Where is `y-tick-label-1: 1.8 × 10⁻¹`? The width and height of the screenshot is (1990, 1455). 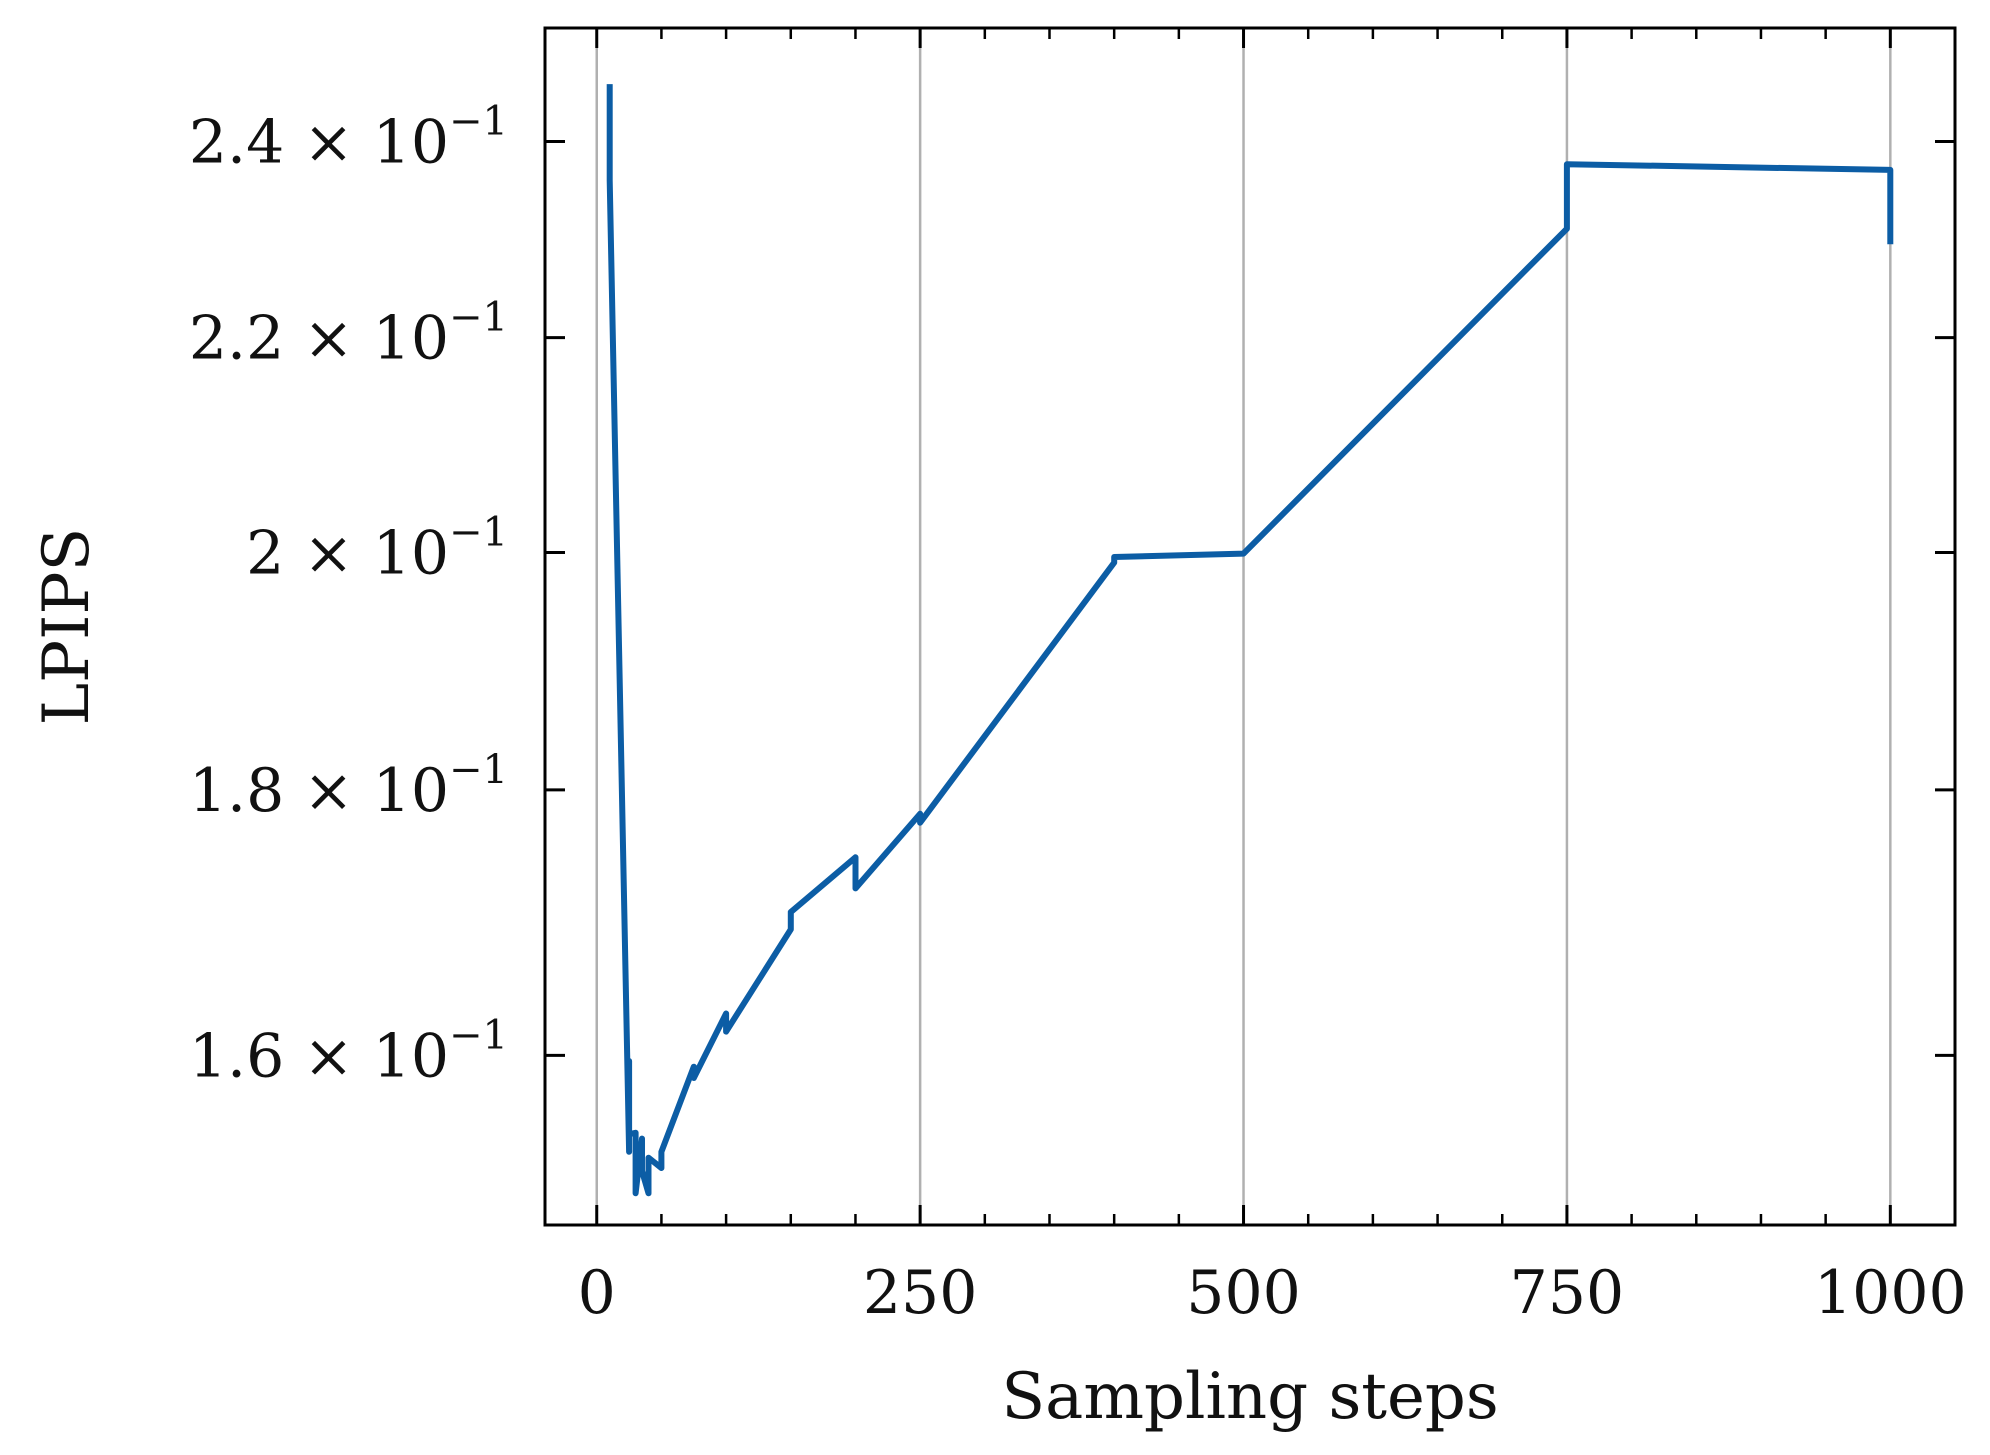 y-tick-label-1: 1.8 × 10⁻¹ is located at coordinates (348, 786).